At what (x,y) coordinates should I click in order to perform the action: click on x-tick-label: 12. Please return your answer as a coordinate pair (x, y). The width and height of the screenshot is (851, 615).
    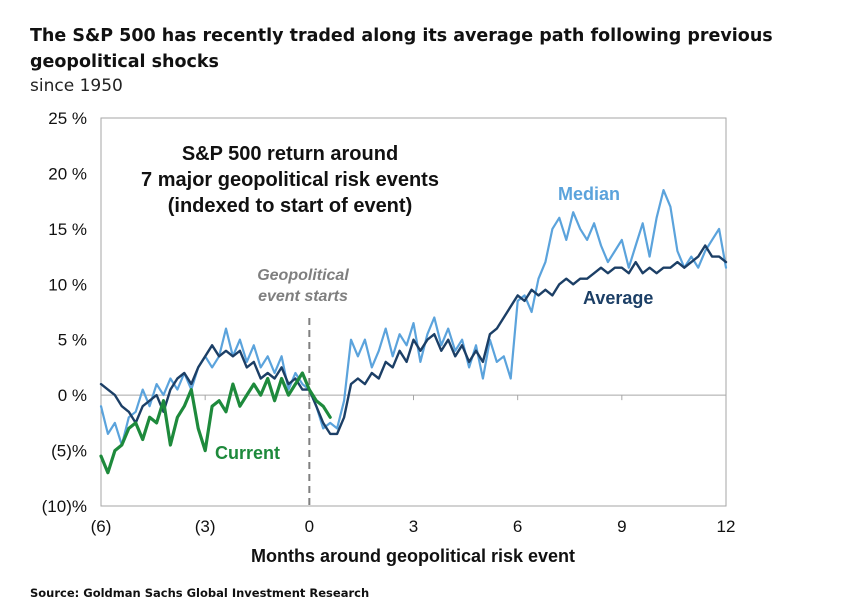
    Looking at the image, I should click on (726, 526).